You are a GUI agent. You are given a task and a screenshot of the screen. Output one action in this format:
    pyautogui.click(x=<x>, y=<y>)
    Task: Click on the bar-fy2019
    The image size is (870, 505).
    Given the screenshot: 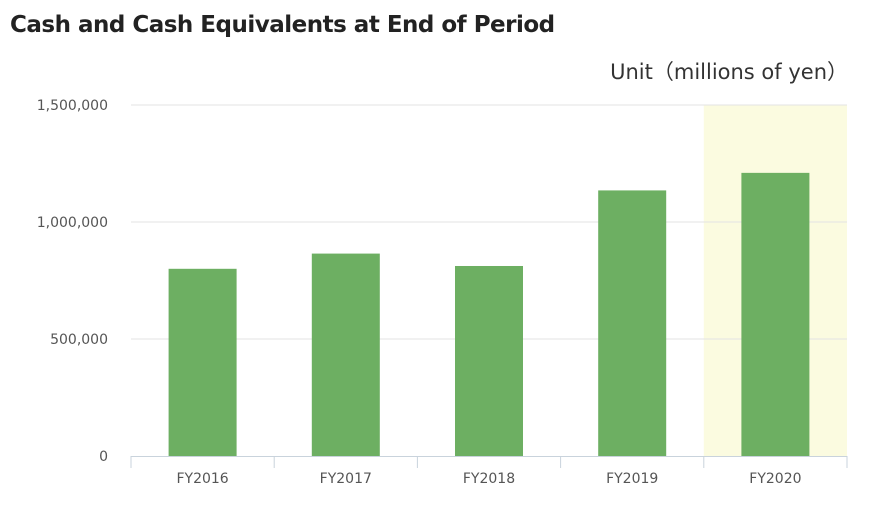 What is the action you would take?
    pyautogui.click(x=632, y=323)
    